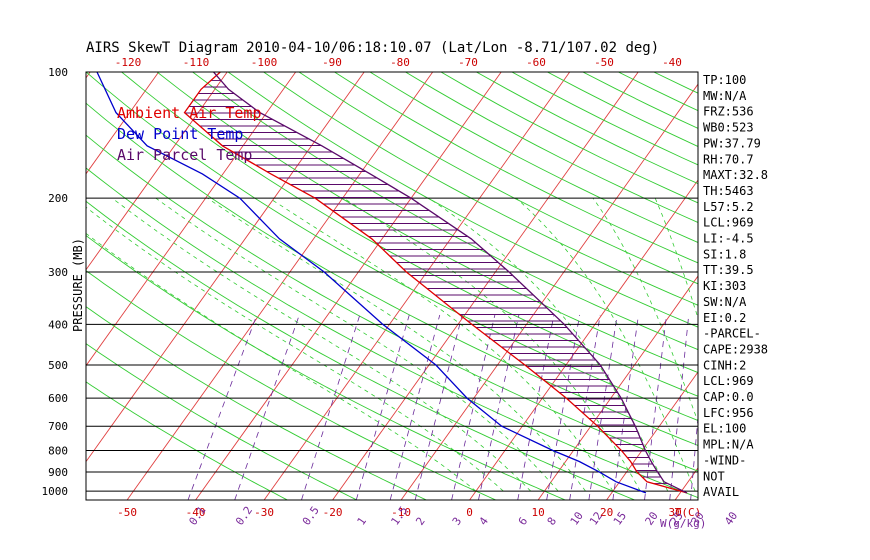 The image size is (870, 560). I want to click on temp-tick-top: -70, so click(468, 62).